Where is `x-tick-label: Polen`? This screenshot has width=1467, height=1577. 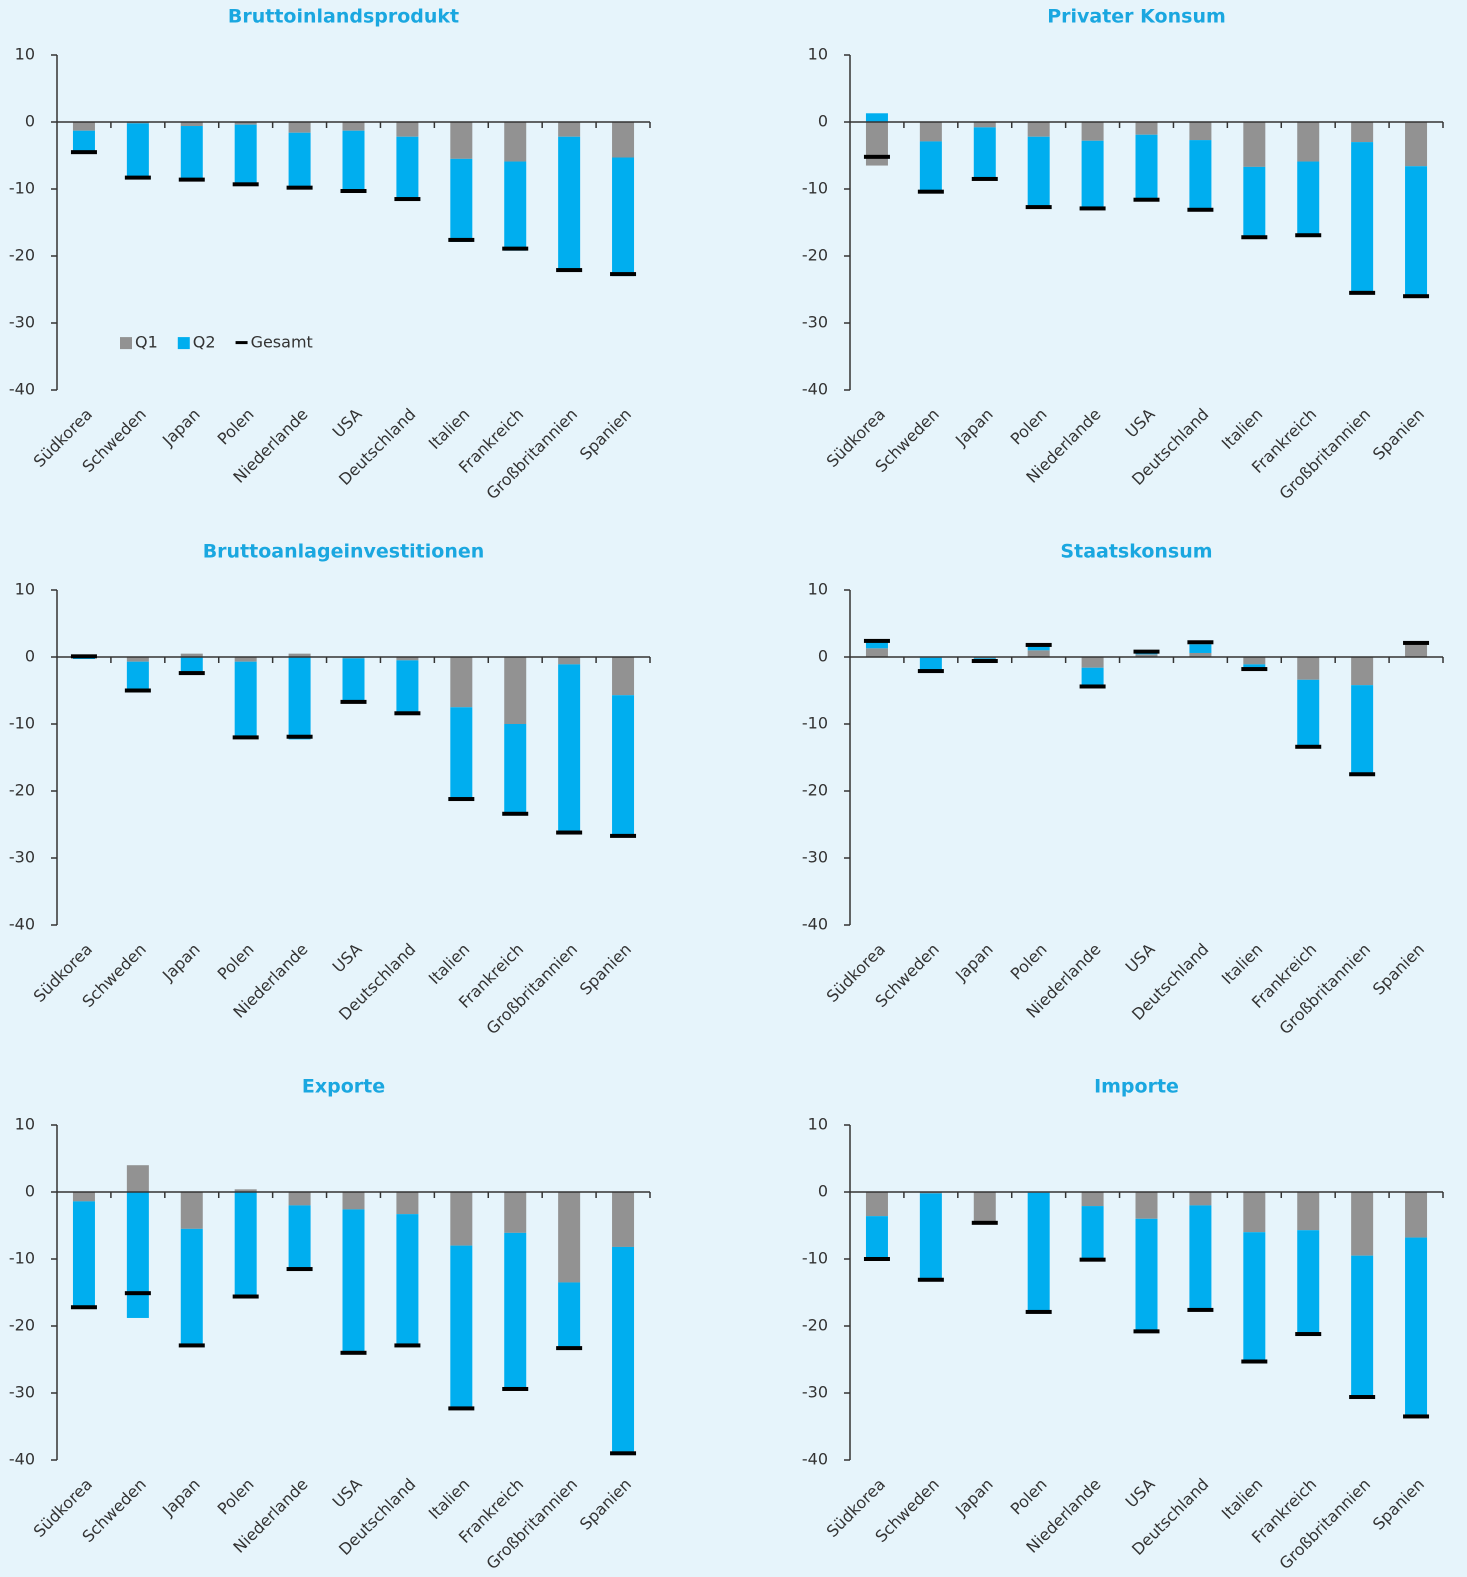 x-tick-label: Polen is located at coordinates (1029, 427).